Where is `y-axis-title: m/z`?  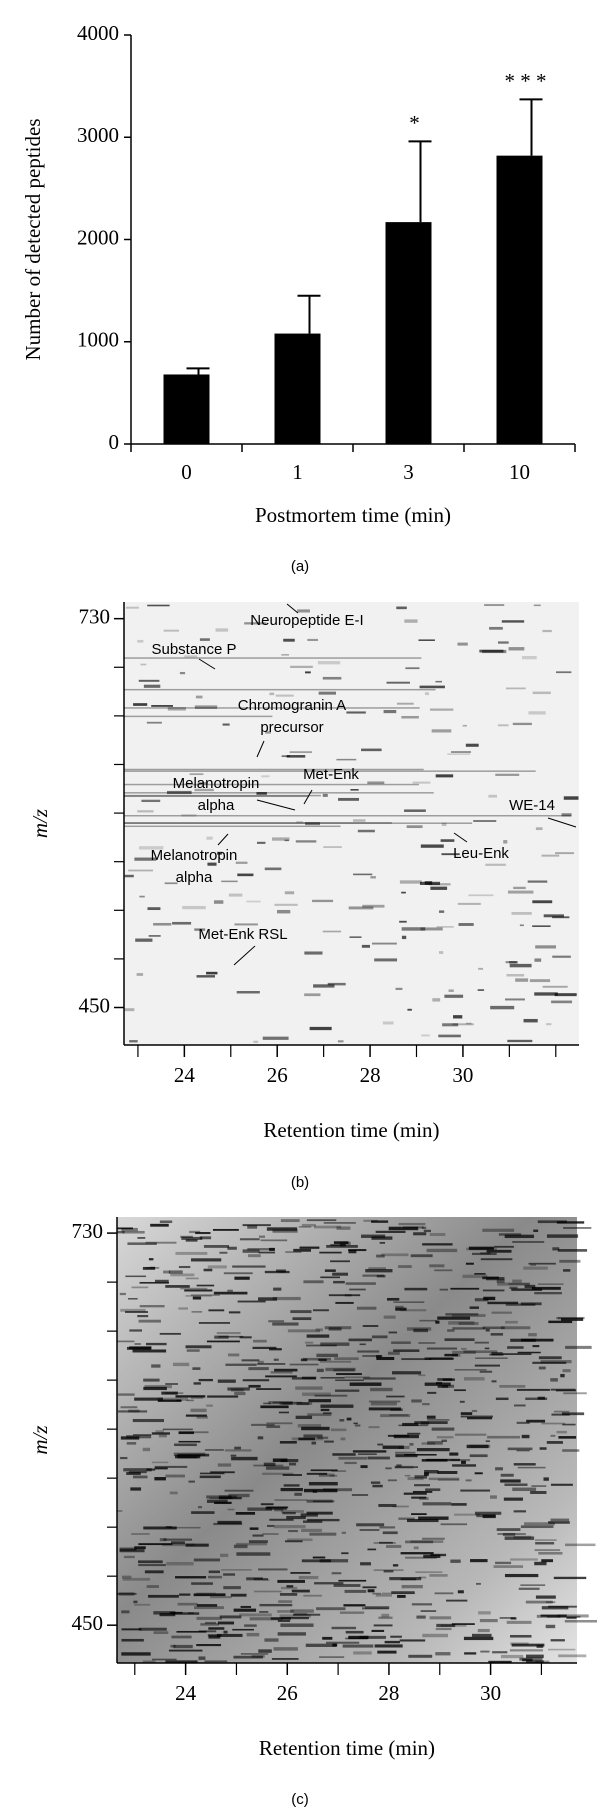
y-axis-title: m/z is located at coordinates (40, 823).